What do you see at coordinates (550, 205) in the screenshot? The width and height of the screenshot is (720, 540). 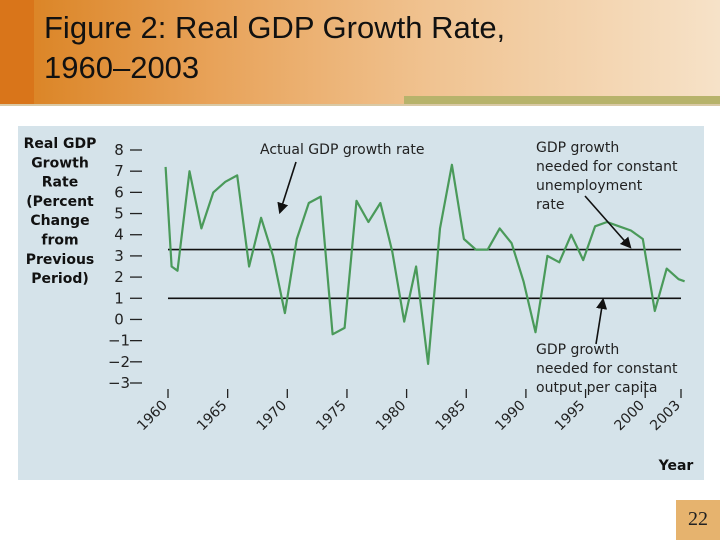 I see `annotation-text: rate` at bounding box center [550, 205].